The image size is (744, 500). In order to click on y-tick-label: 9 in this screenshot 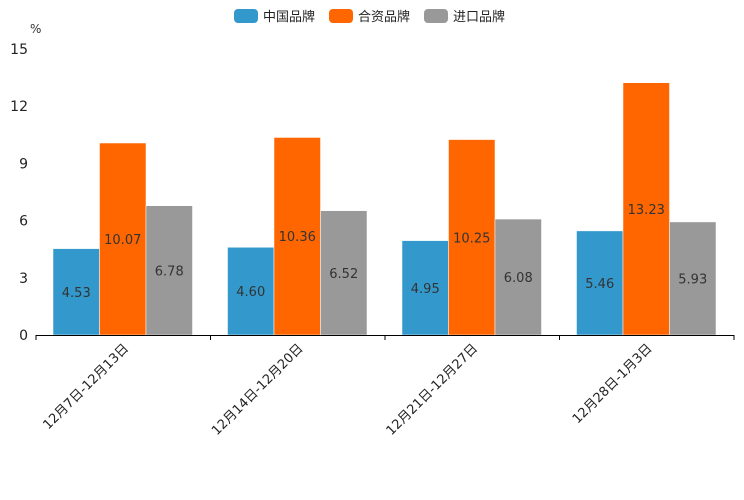, I will do `click(23, 164)`.